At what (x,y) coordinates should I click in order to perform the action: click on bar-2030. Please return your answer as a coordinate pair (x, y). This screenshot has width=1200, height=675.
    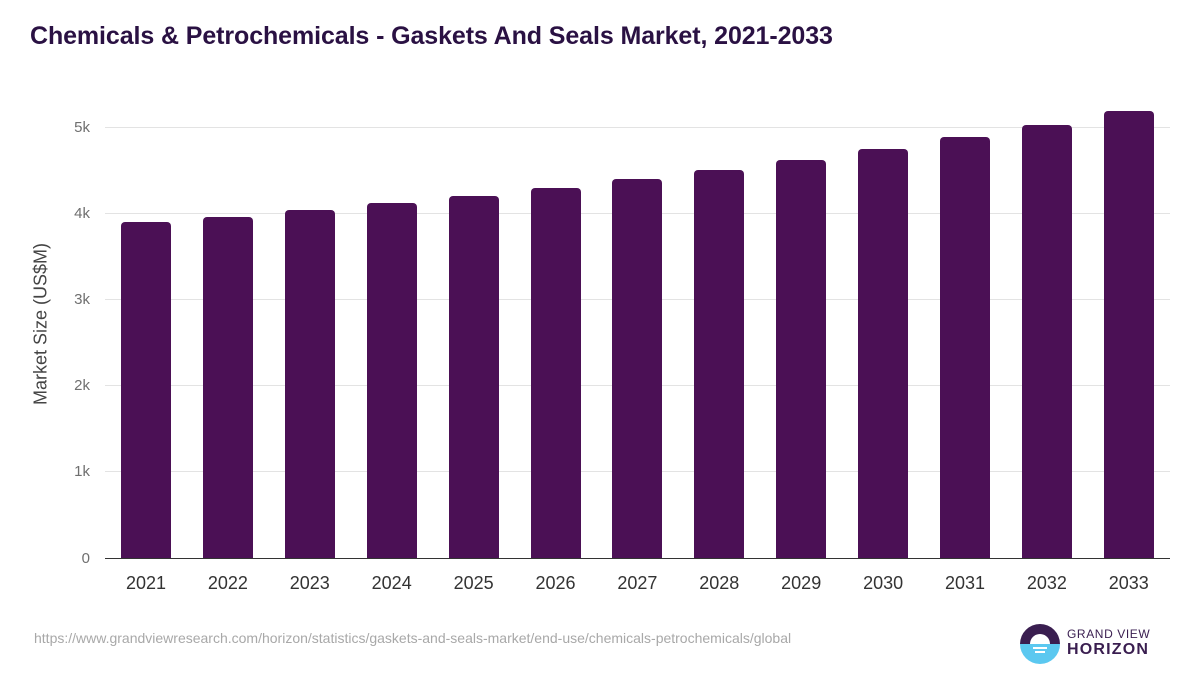
    Looking at the image, I should click on (883, 353).